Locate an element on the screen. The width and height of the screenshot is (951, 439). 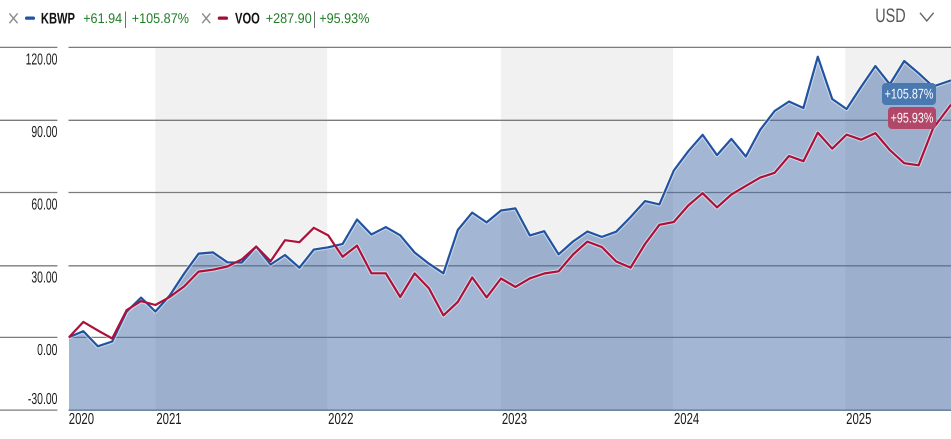
svg-text: VOO is located at coordinates (247, 19).